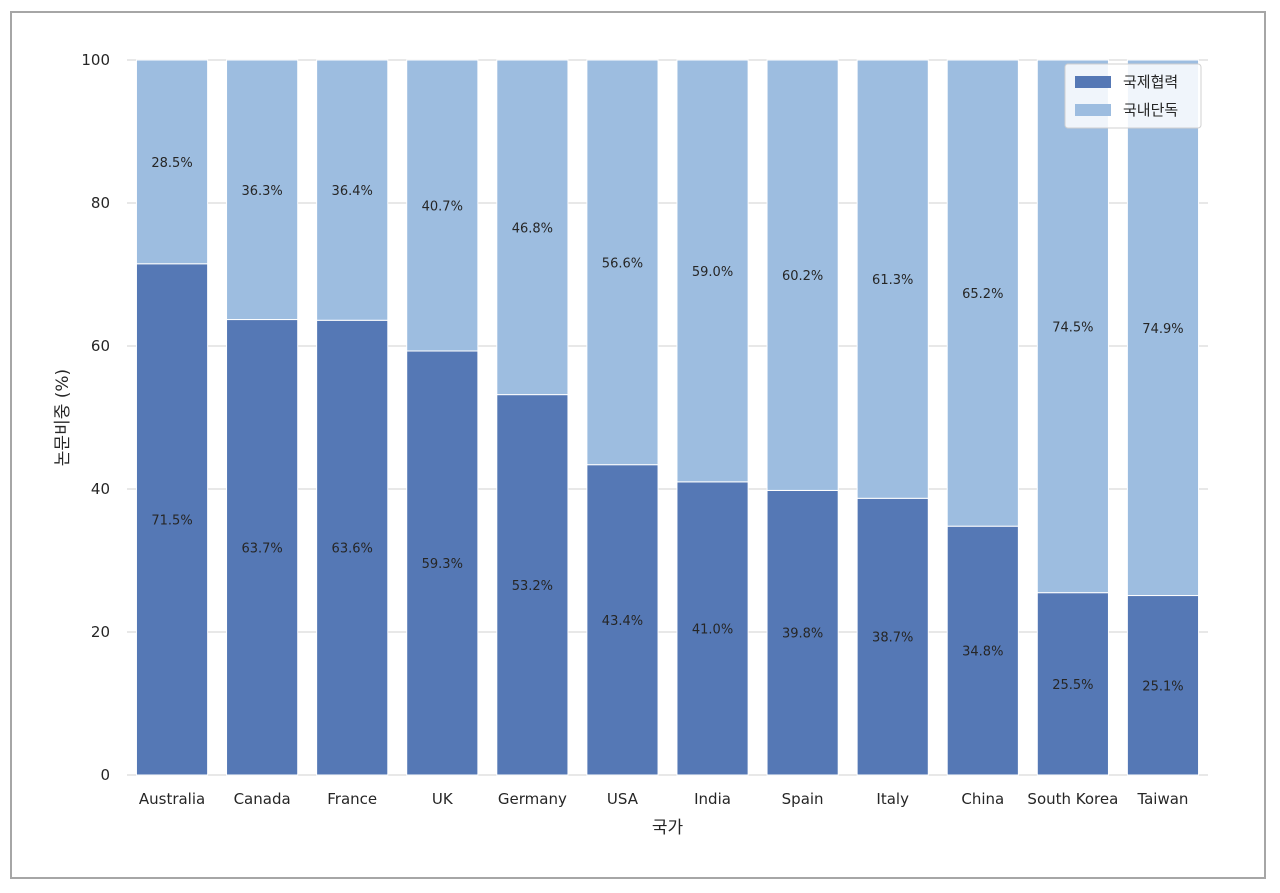 This screenshot has width=1280, height=893. I want to click on bar-value-label: 59.3%, so click(442, 564).